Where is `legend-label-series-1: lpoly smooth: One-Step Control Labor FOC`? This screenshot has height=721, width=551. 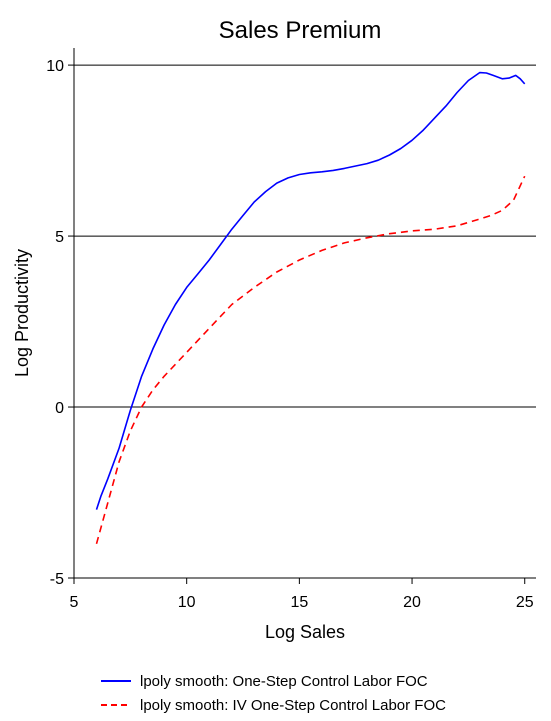 legend-label-series-1: lpoly smooth: One-Step Control Labor FOC is located at coordinates (284, 681).